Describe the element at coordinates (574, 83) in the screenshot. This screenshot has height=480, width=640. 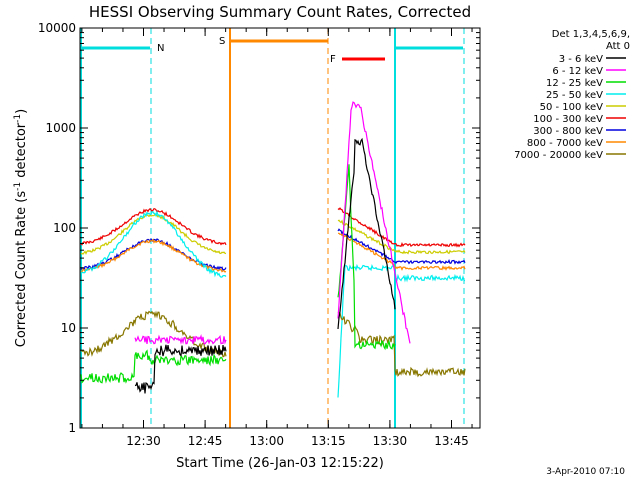
I see `legend-entry-label: 12 - 25 keV` at that location.